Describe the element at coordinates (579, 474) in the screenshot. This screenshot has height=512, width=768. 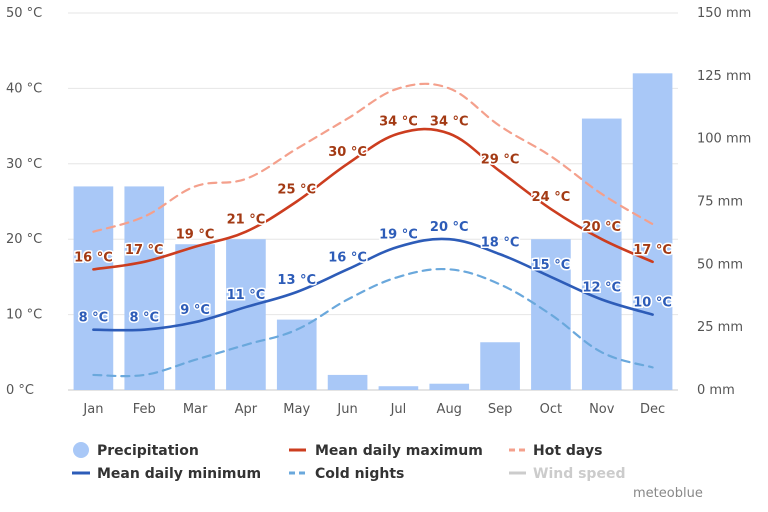
I see `legend-label-wind-speed: Wind speed` at that location.